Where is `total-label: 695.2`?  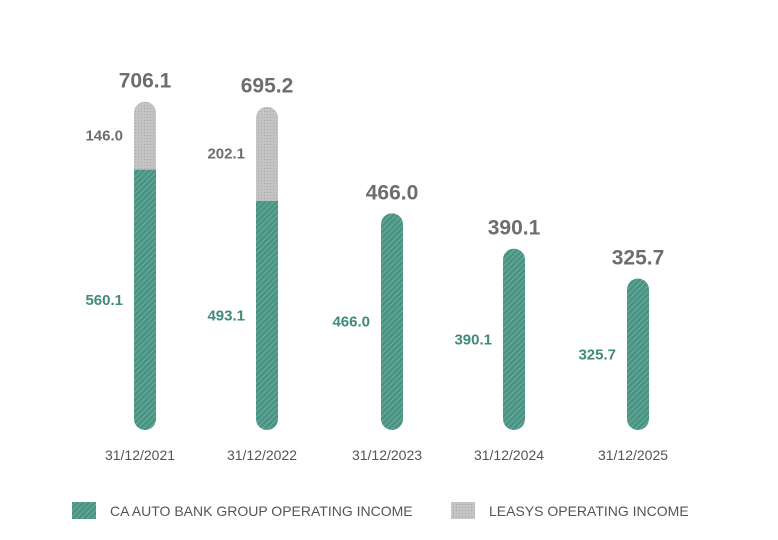
total-label: 695.2 is located at coordinates (267, 86).